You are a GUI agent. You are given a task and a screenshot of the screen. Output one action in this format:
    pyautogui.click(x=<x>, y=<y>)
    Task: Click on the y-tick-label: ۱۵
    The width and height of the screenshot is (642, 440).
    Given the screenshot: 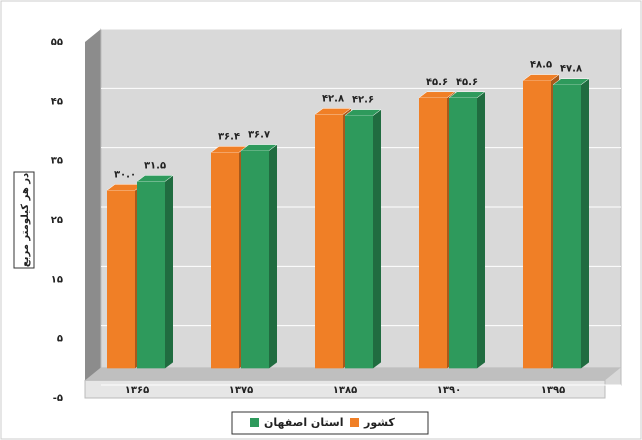 What is the action you would take?
    pyautogui.click(x=57, y=279)
    